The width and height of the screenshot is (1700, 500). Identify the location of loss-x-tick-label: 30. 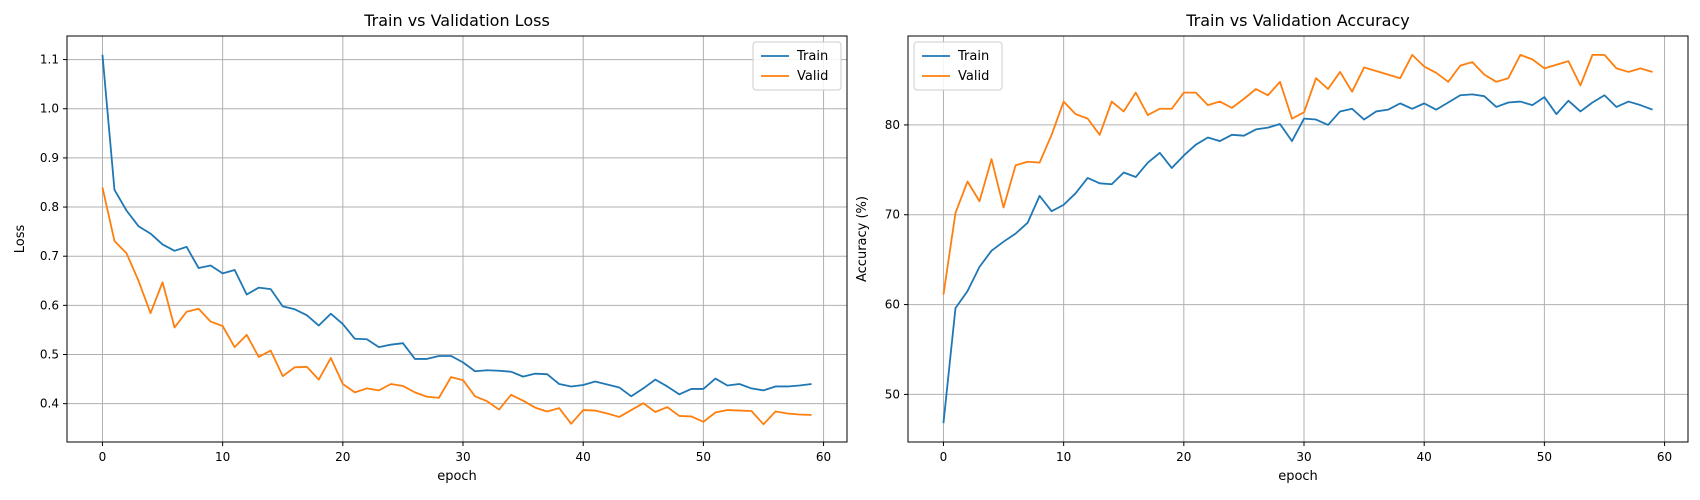
(462, 457).